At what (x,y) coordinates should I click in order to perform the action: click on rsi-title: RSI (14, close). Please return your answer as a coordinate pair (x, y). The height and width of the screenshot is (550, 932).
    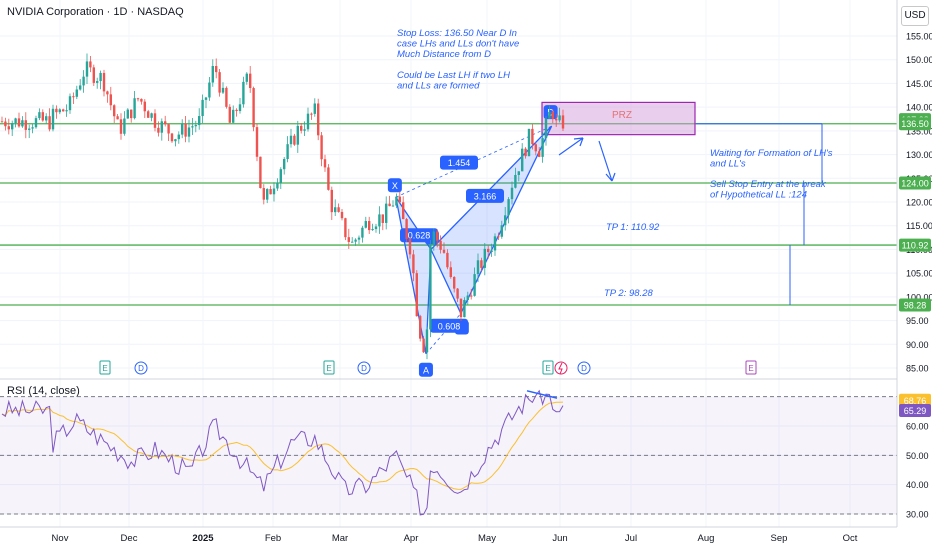
    Looking at the image, I should click on (43, 391).